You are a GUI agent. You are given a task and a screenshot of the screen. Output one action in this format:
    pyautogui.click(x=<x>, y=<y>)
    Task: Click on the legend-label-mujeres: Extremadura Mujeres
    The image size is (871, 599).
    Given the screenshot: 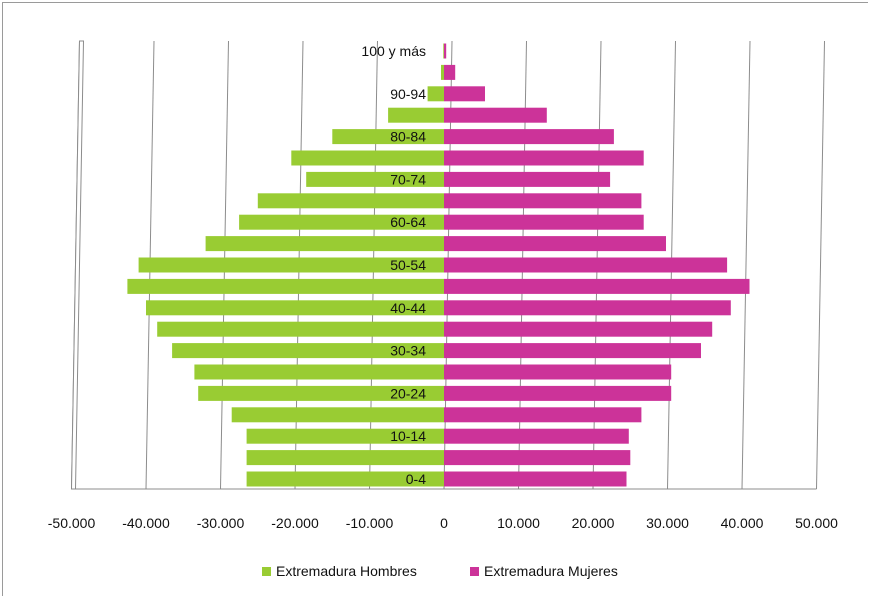 What is the action you would take?
    pyautogui.click(x=551, y=571)
    